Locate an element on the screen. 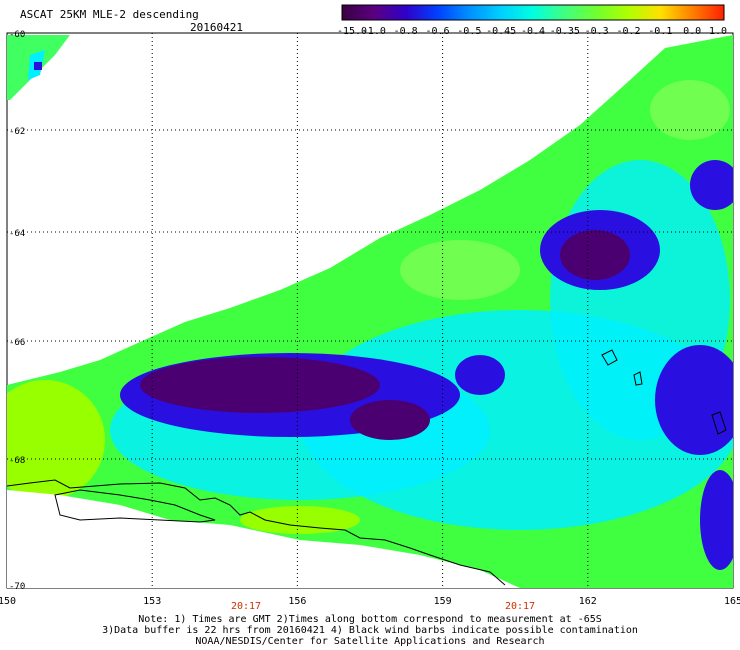 The height and width of the screenshot is (650, 740). x-tick-label: 153 is located at coordinates (152, 601).